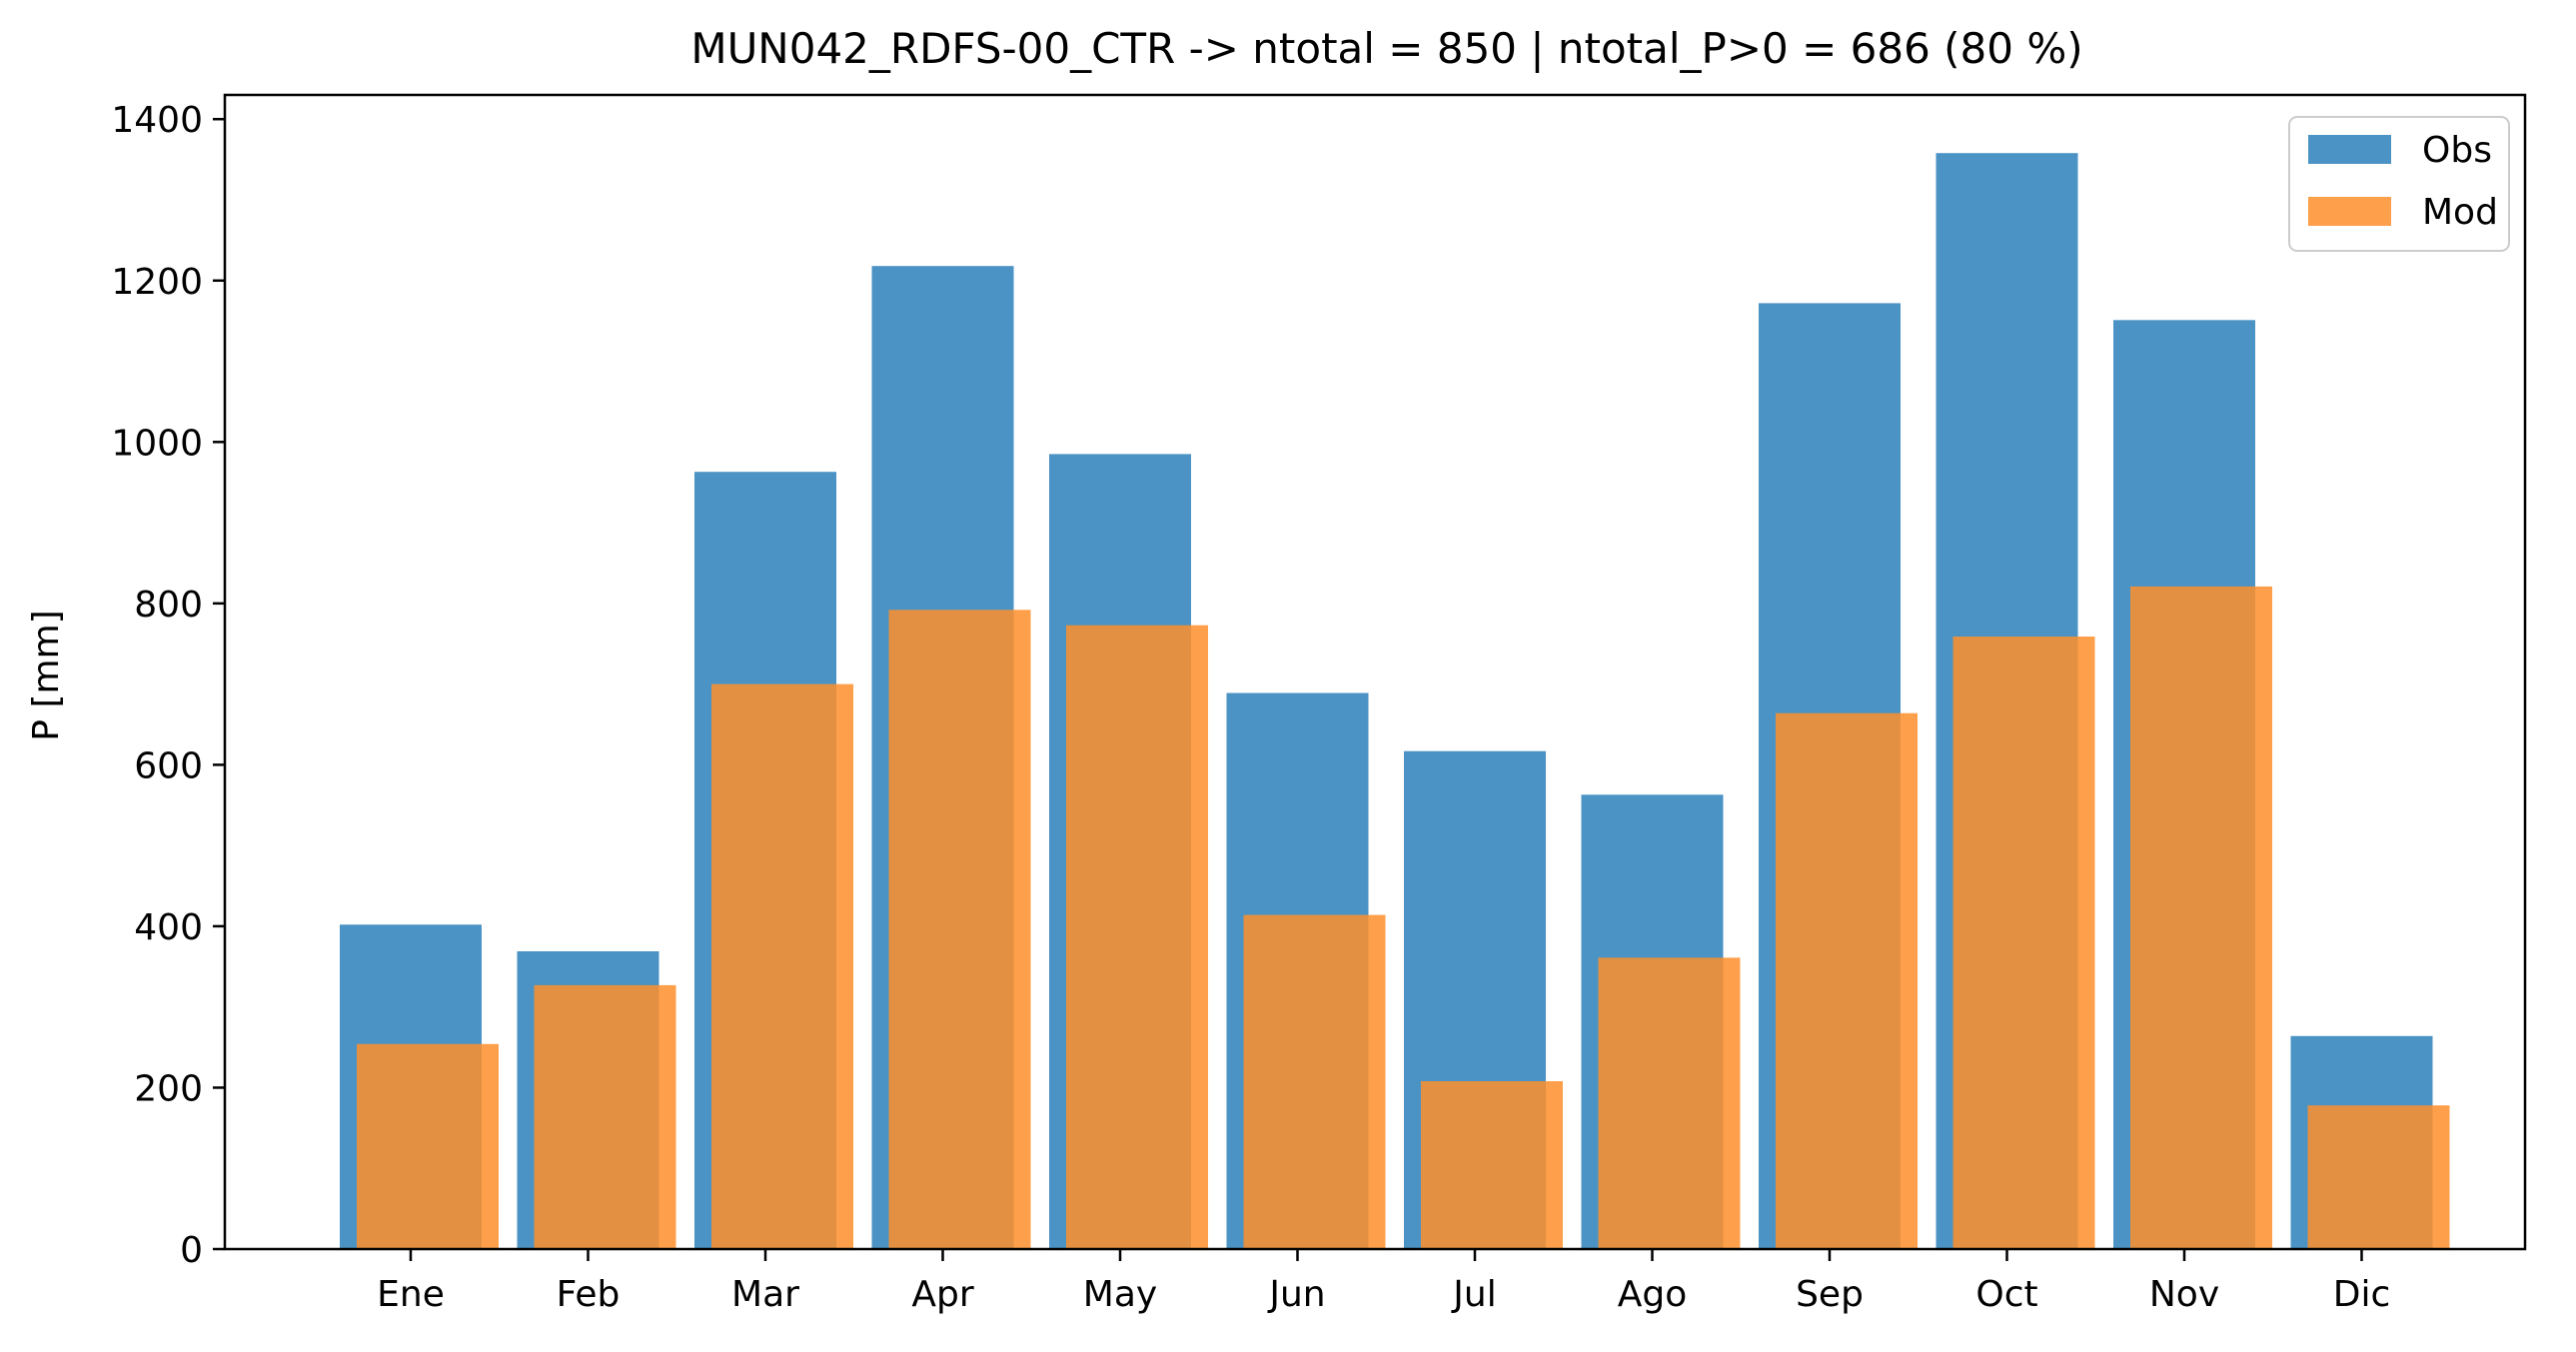 This screenshot has width=2576, height=1352. Describe the element at coordinates (959, 929) in the screenshot. I see `bar-mod-apr` at that location.